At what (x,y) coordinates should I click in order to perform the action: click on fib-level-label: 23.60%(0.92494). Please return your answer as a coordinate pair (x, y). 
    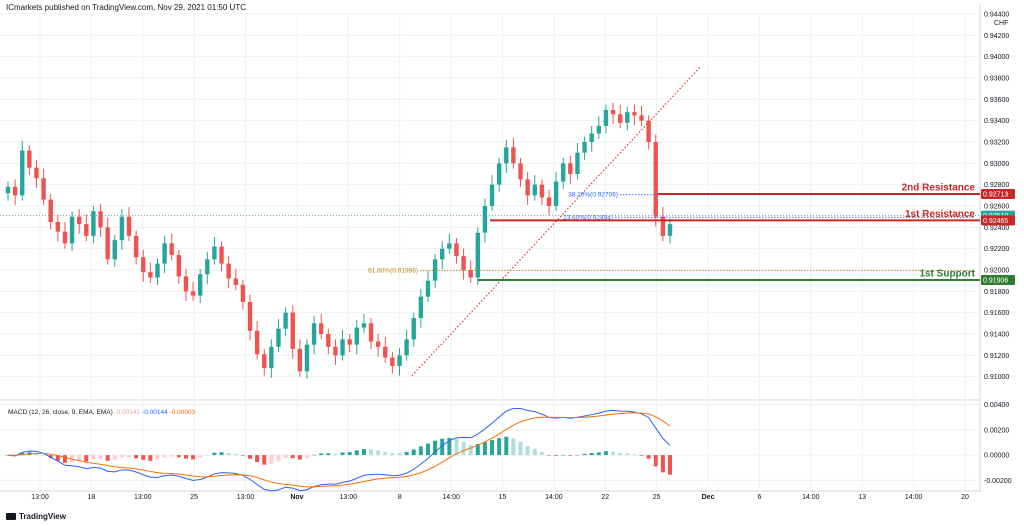
    Looking at the image, I should click on (588, 217).